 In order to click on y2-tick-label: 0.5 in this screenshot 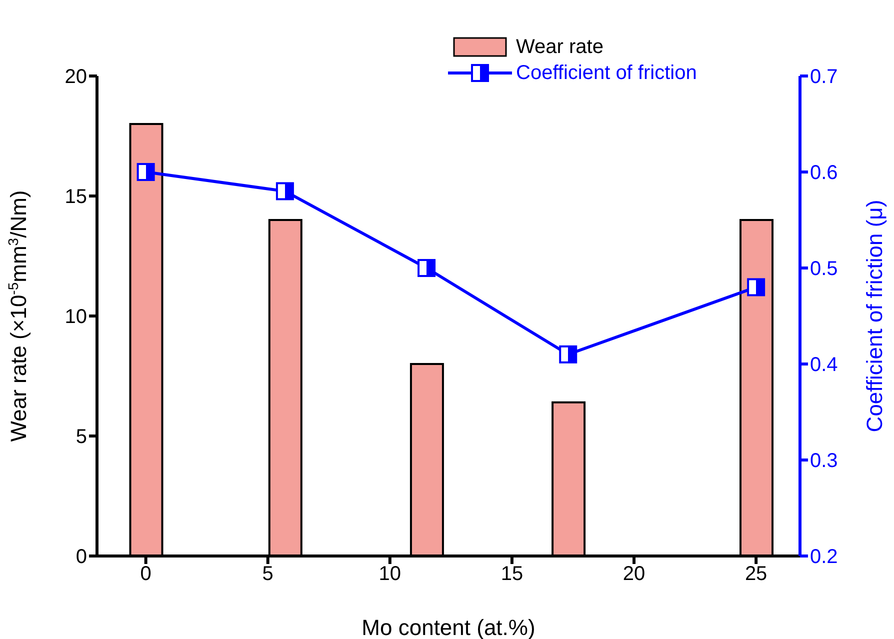, I will do `click(824, 269)`.